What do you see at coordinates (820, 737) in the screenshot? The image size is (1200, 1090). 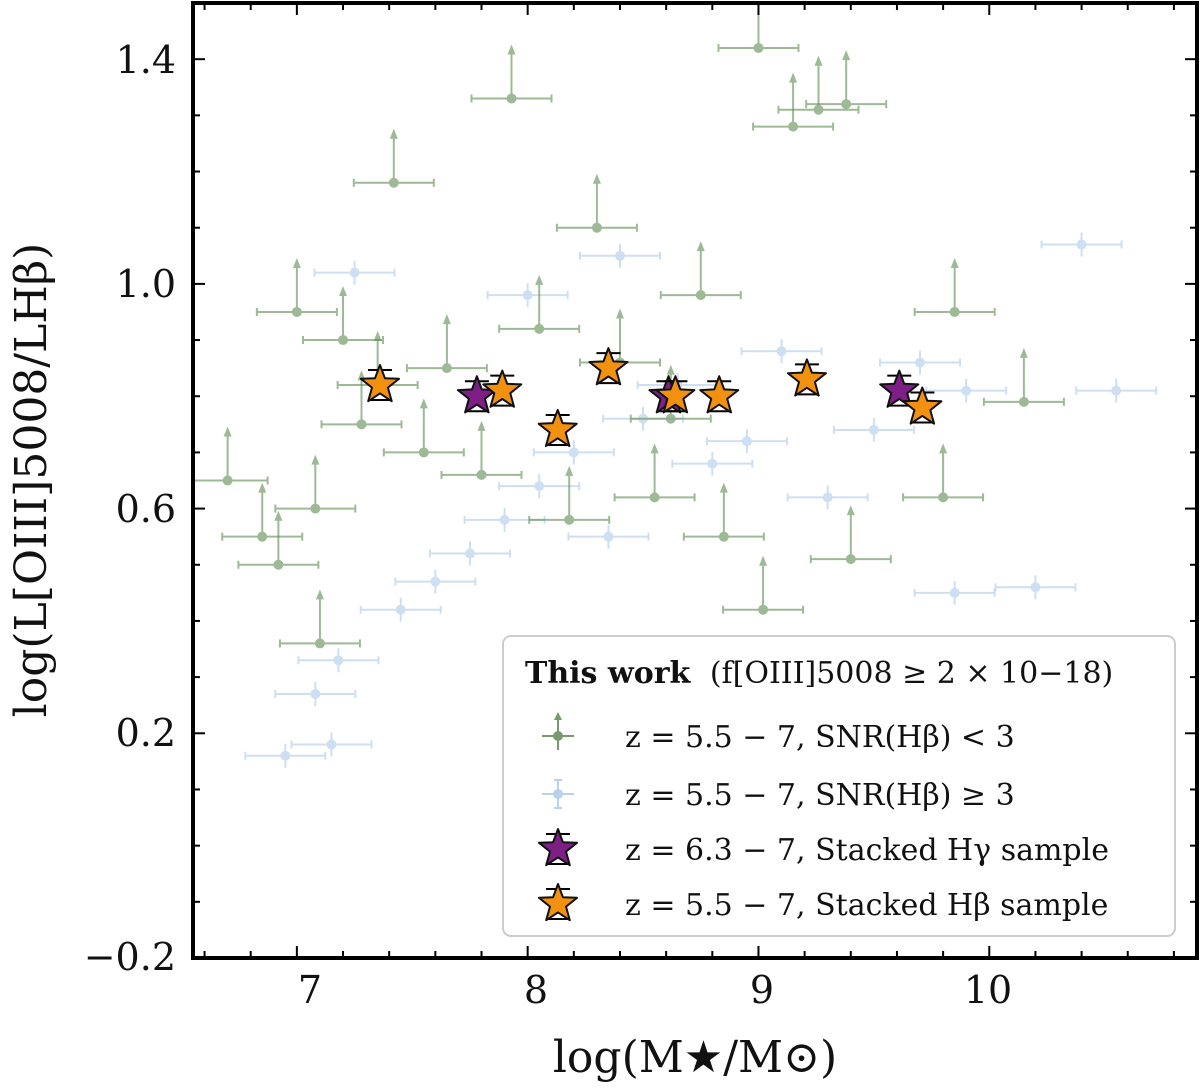 I see `legend-entry-label: z = 5.5 − 7, SNR(Hβ) < 3` at bounding box center [820, 737].